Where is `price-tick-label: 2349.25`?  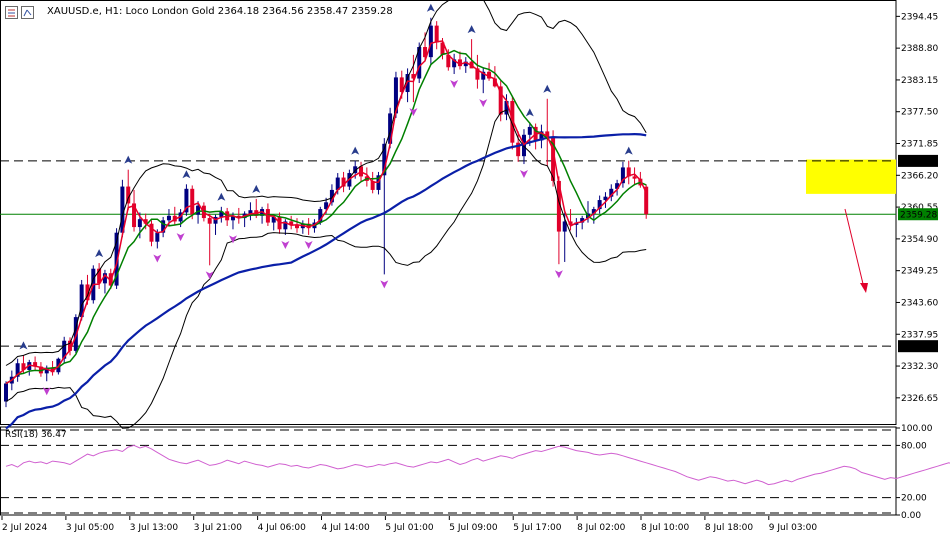 price-tick-label: 2349.25 is located at coordinates (919, 272).